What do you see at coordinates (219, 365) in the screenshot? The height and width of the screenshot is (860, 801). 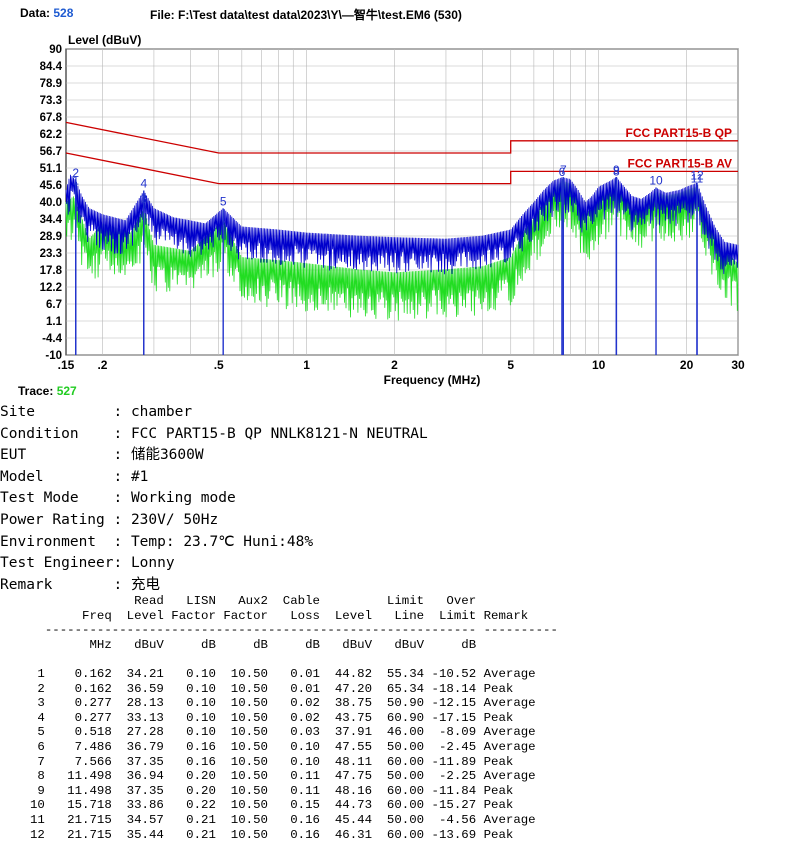 I see `x-tick-label: .5` at bounding box center [219, 365].